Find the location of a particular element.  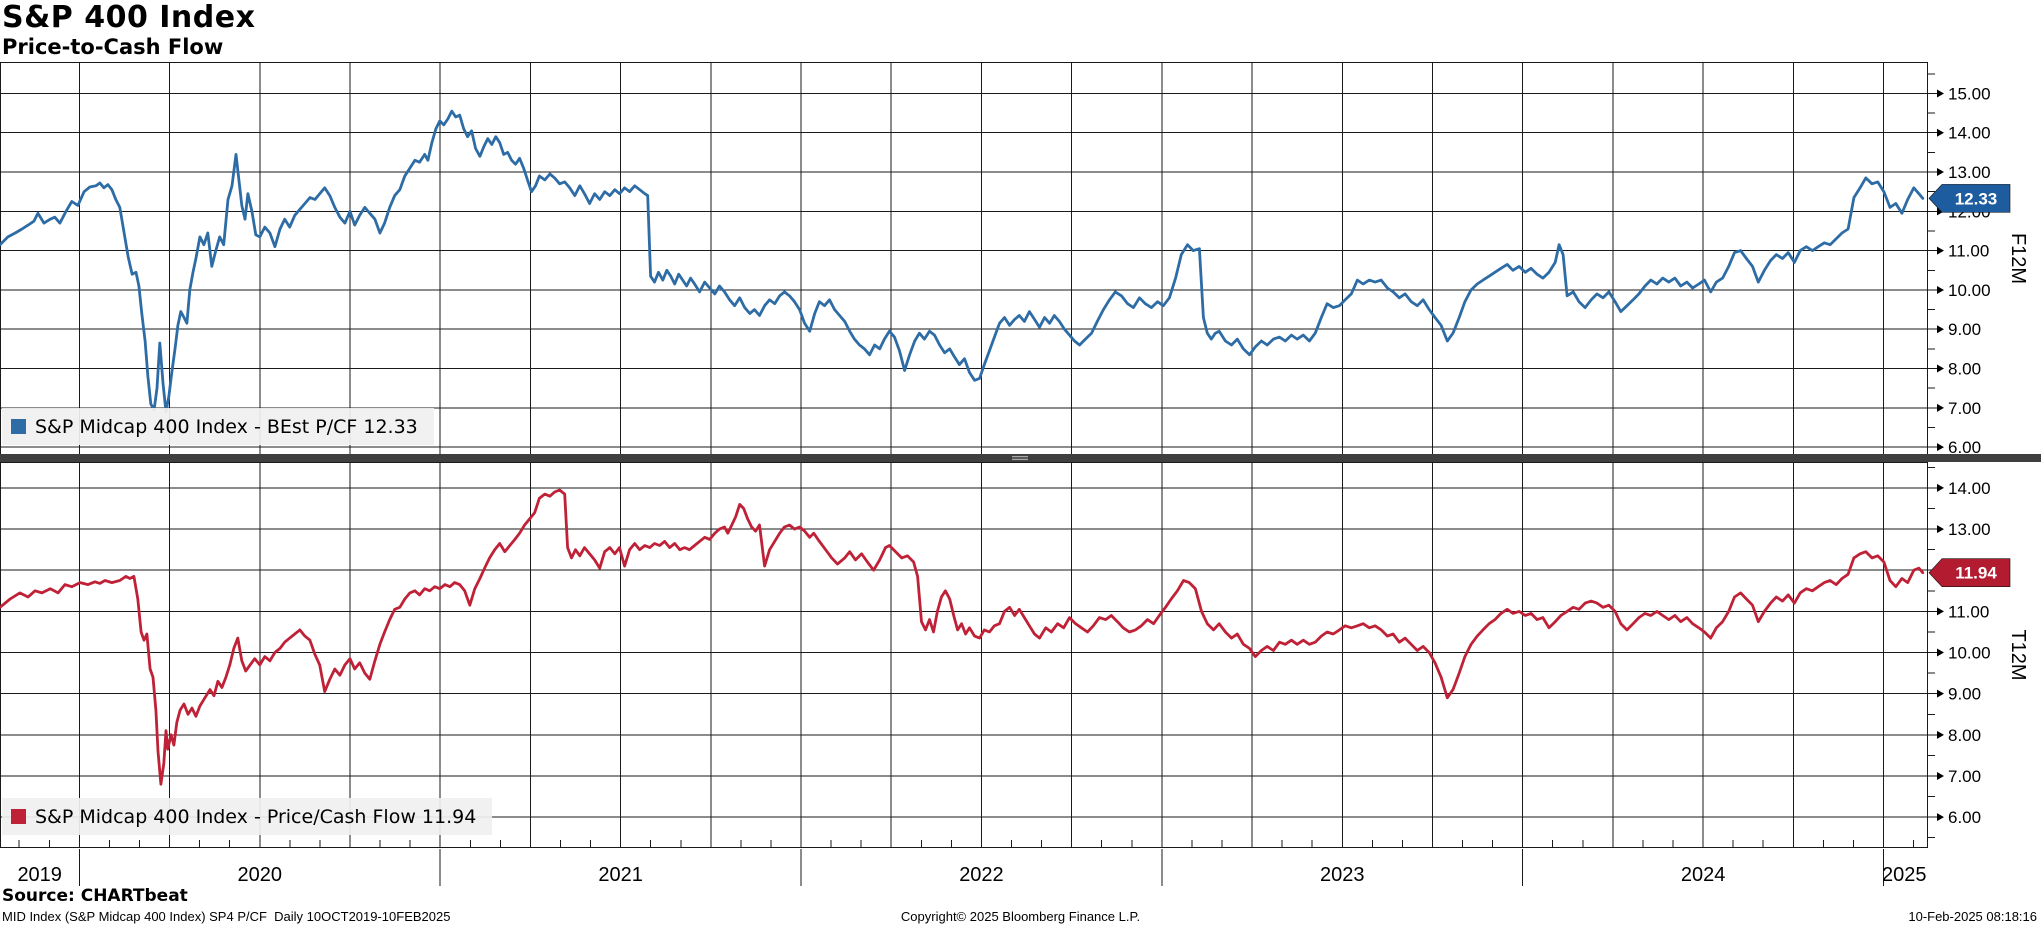

legend-swatch-red-icon is located at coordinates (18, 816).